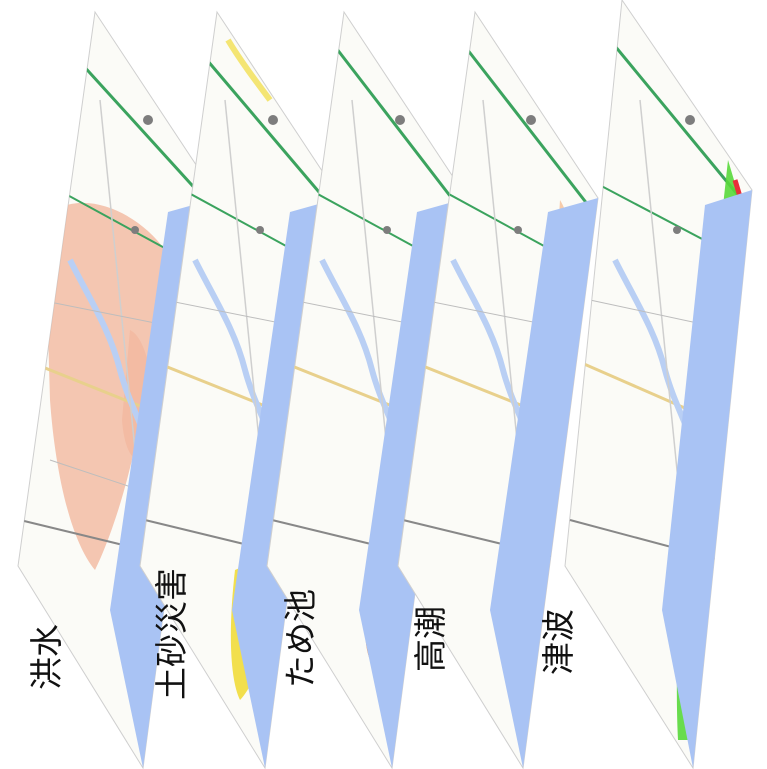 The height and width of the screenshot is (769, 767). Describe the element at coordinates (46, 657) in the screenshot. I see `label-flood: 洪水` at that location.